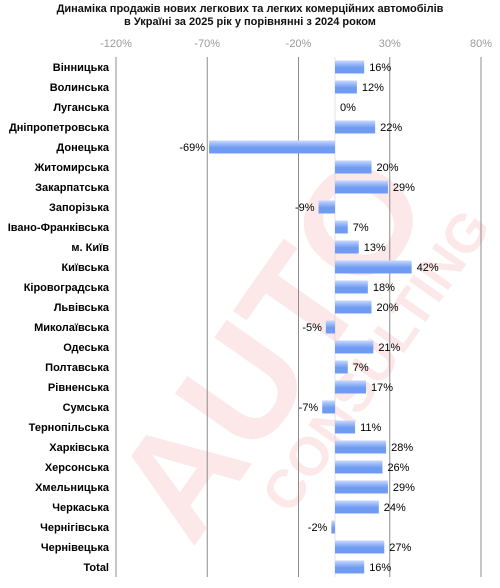  Describe the element at coordinates (75, 548) in the screenshot. I see `category-label: Чернівецька` at that location.